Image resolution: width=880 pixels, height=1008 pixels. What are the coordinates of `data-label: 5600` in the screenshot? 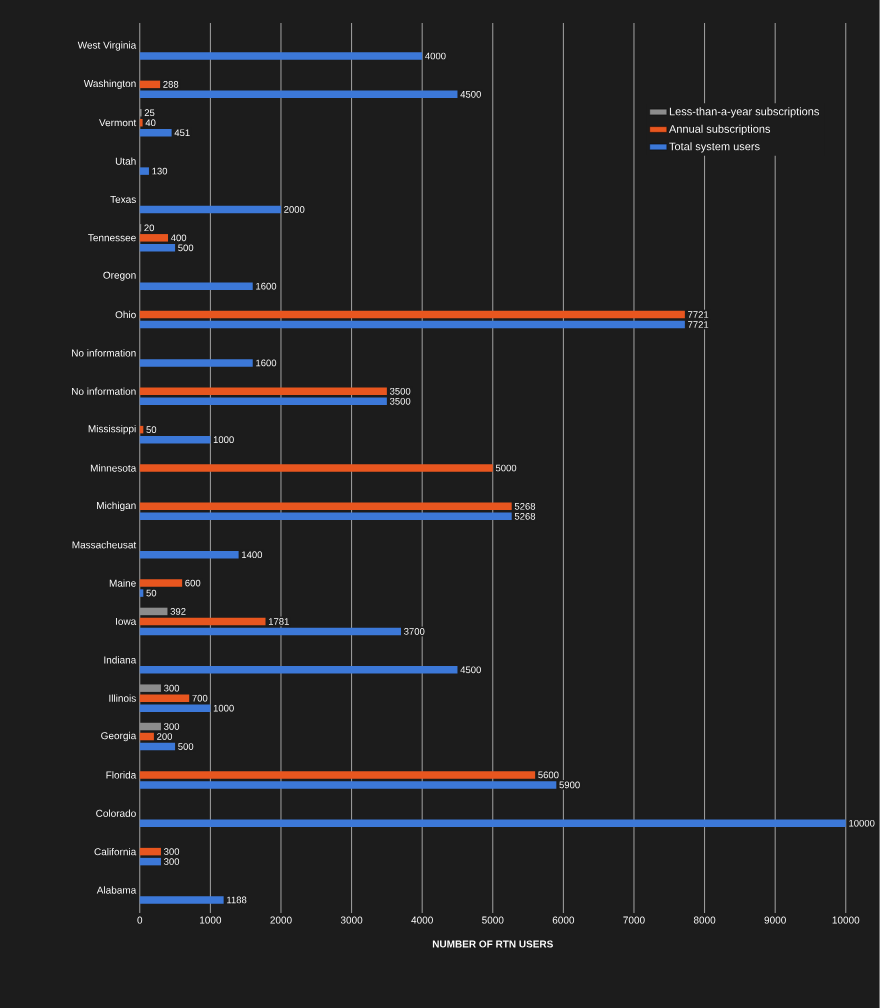 It's located at (548, 775).